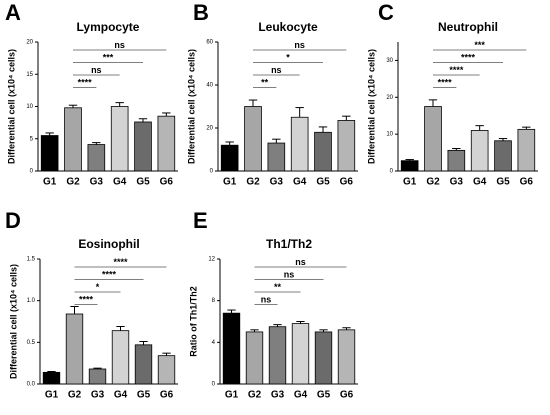 The height and width of the screenshot is (415, 550). Describe the element at coordinates (29, 75) in the screenshot. I see `y-tick-label: 15` at that location.